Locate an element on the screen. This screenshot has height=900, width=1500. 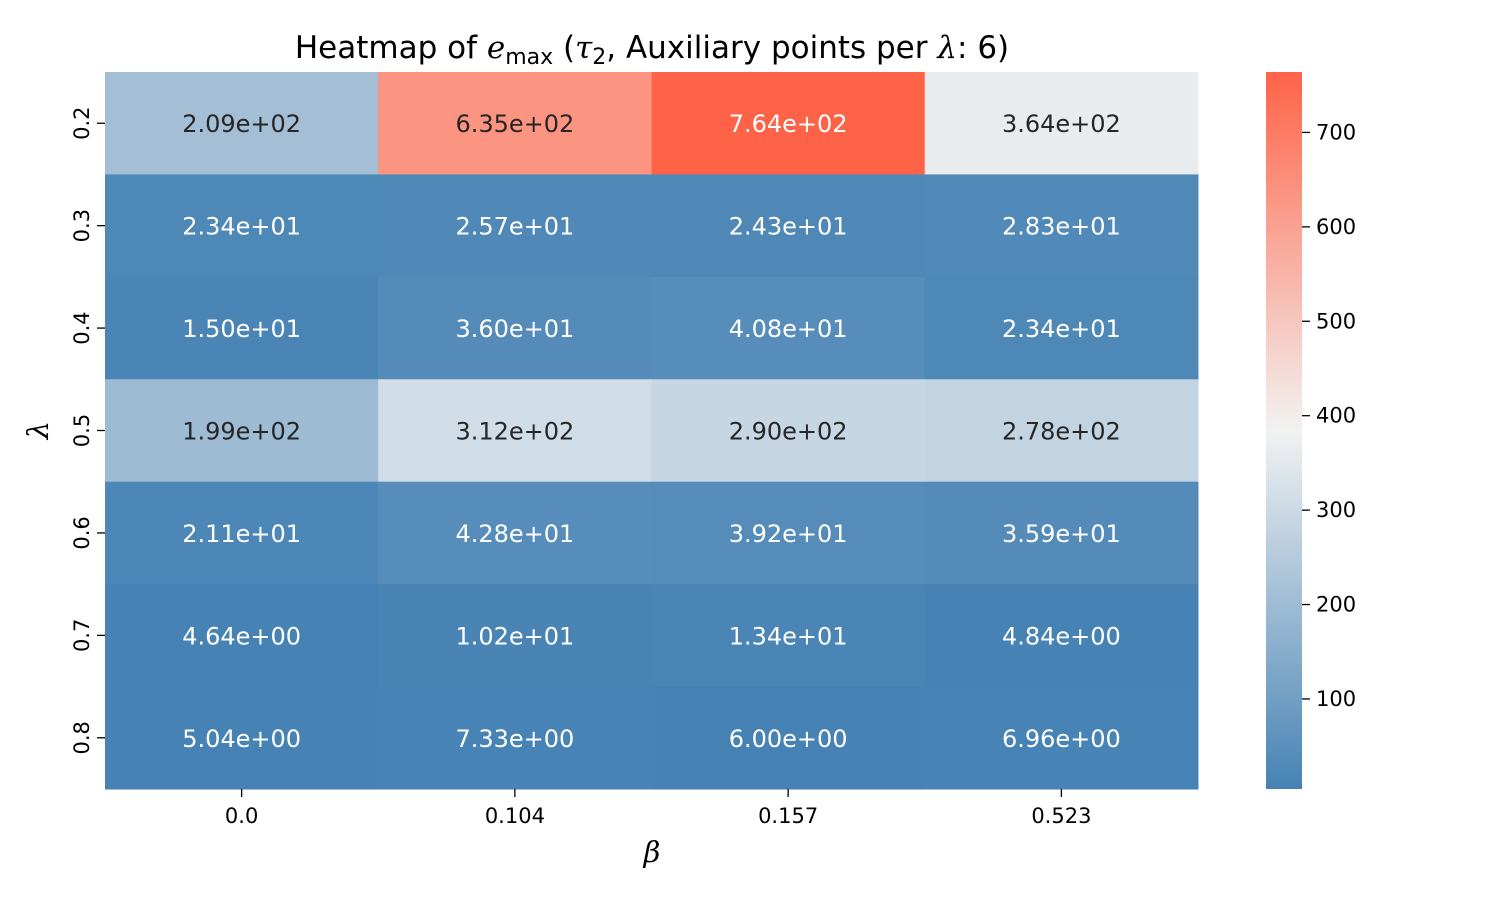
heatmap-cell-r6-c1 is located at coordinates (515, 738).